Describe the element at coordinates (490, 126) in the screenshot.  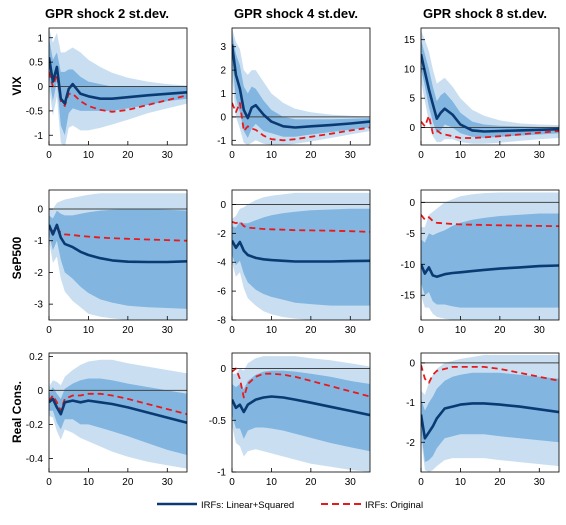
I see `panel-r1-c3-original-irf-line` at that location.